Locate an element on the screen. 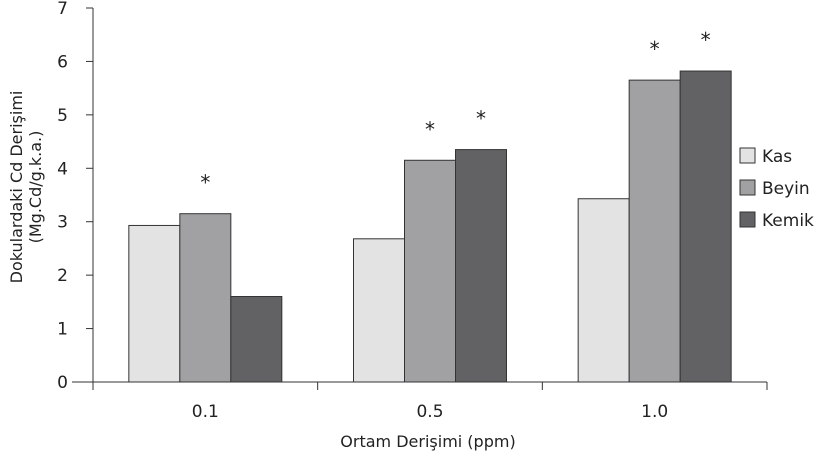 The height and width of the screenshot is (464, 820). bar-beyin-1.0 is located at coordinates (654, 231).